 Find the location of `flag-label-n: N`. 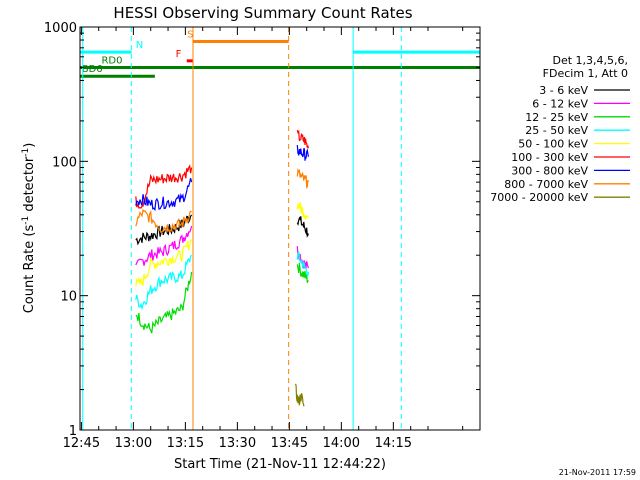

flag-label-n: N is located at coordinates (139, 45).